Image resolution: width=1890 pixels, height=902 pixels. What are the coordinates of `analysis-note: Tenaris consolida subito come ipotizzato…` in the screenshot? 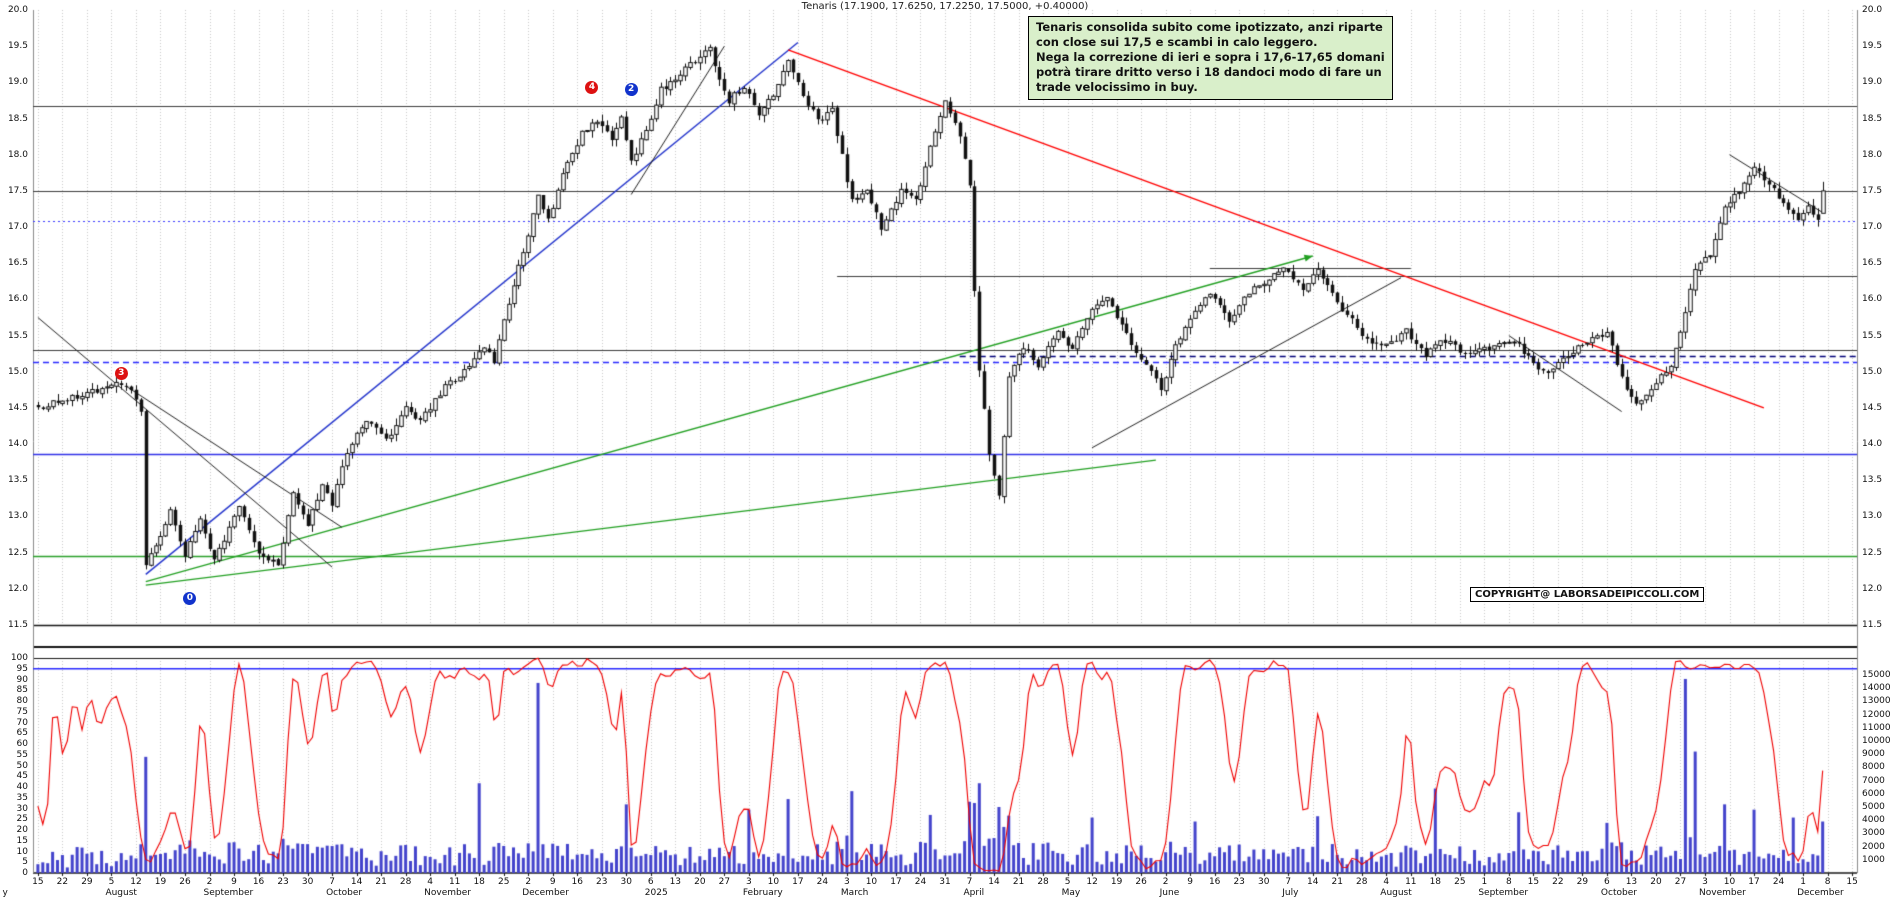 It's located at (1210, 58).